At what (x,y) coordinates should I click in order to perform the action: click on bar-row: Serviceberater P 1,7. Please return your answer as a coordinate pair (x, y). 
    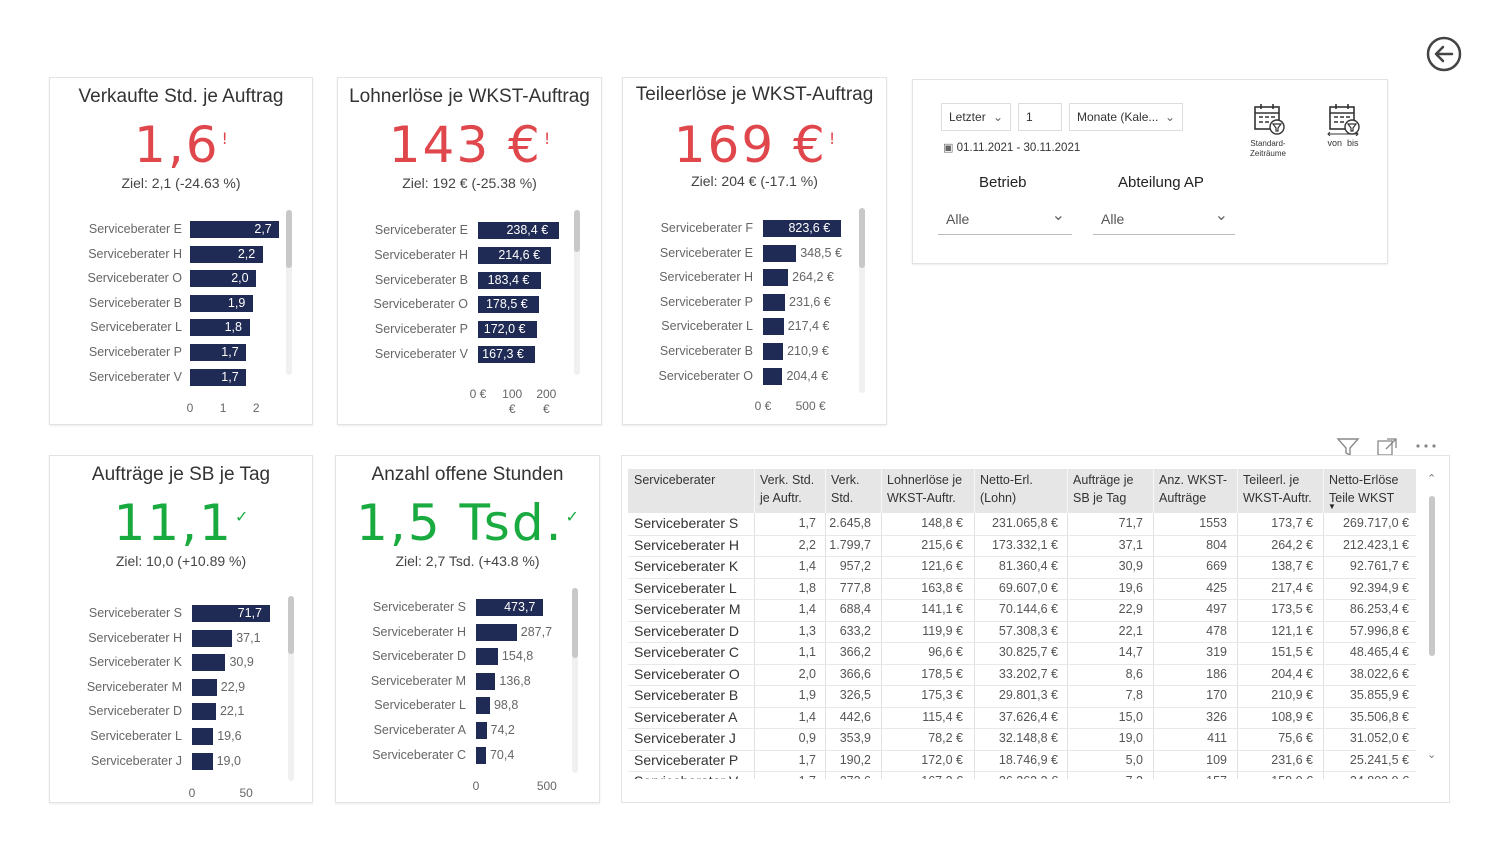
    Looking at the image, I should click on (180, 353).